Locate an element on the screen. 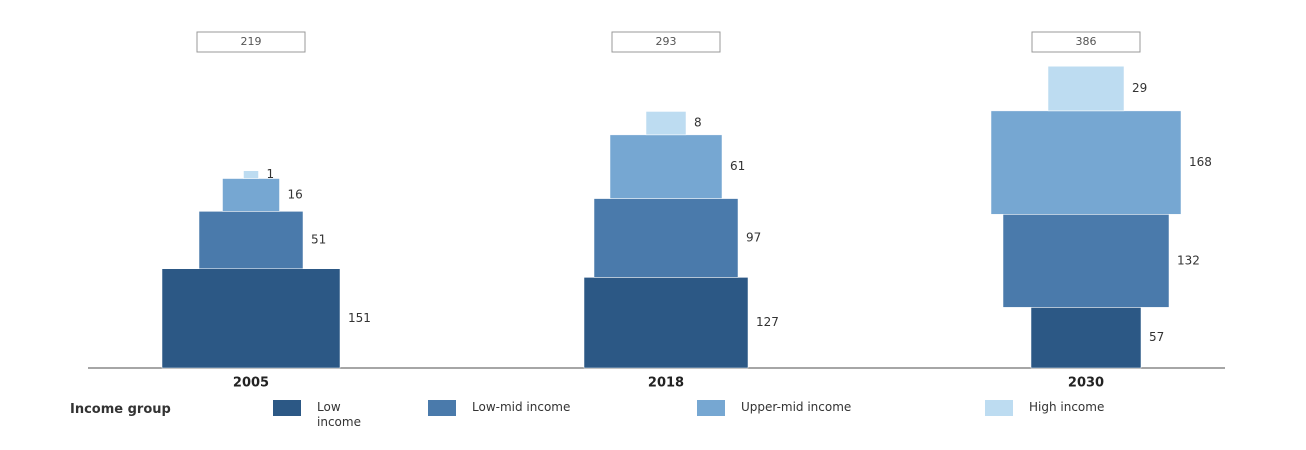 The width and height of the screenshot is (1306, 450). legend-label: Upper-mid income is located at coordinates (796, 407).